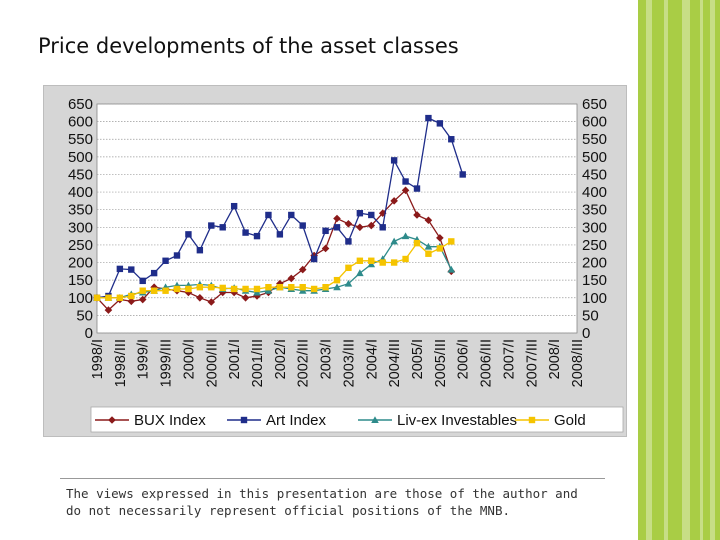 Image resolution: width=720 pixels, height=540 pixels. I want to click on y-tick-label-right: 300, so click(594, 227).